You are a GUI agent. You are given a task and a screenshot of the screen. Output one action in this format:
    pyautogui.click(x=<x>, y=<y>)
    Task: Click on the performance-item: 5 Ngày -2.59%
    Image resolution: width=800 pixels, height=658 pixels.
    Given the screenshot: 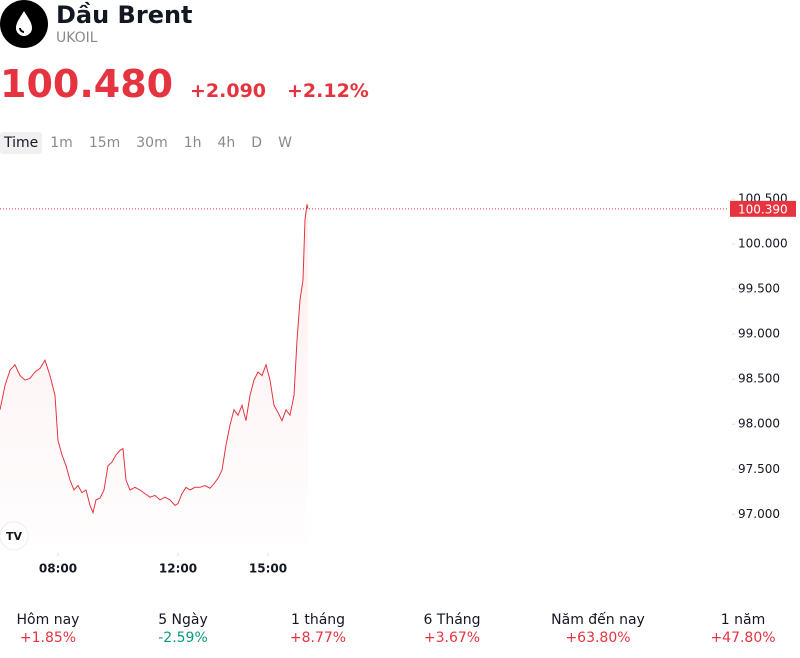 What is the action you would take?
    pyautogui.click(x=183, y=629)
    